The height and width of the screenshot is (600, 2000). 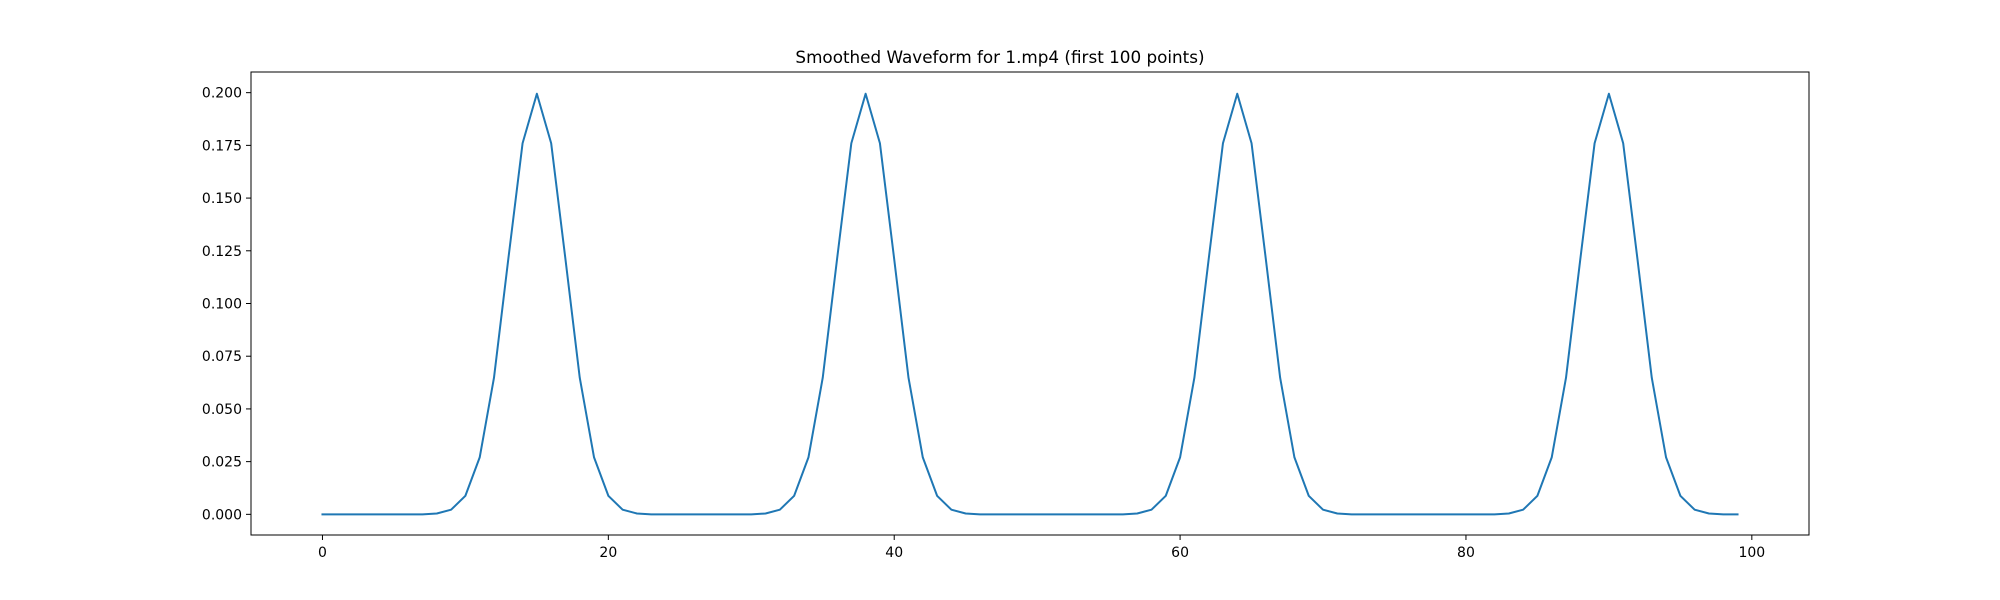 I want to click on y-tick-label: 0.175, so click(x=222, y=146).